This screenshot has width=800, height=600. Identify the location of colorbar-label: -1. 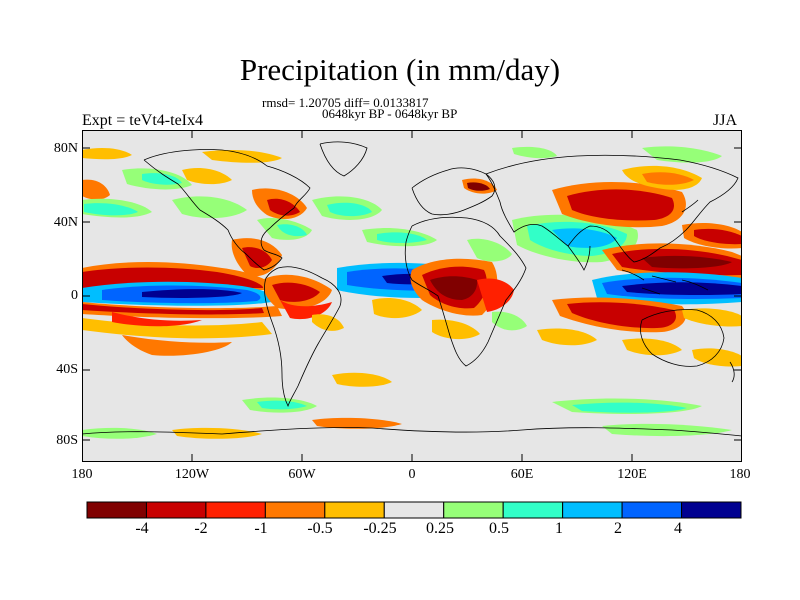
(261, 528).